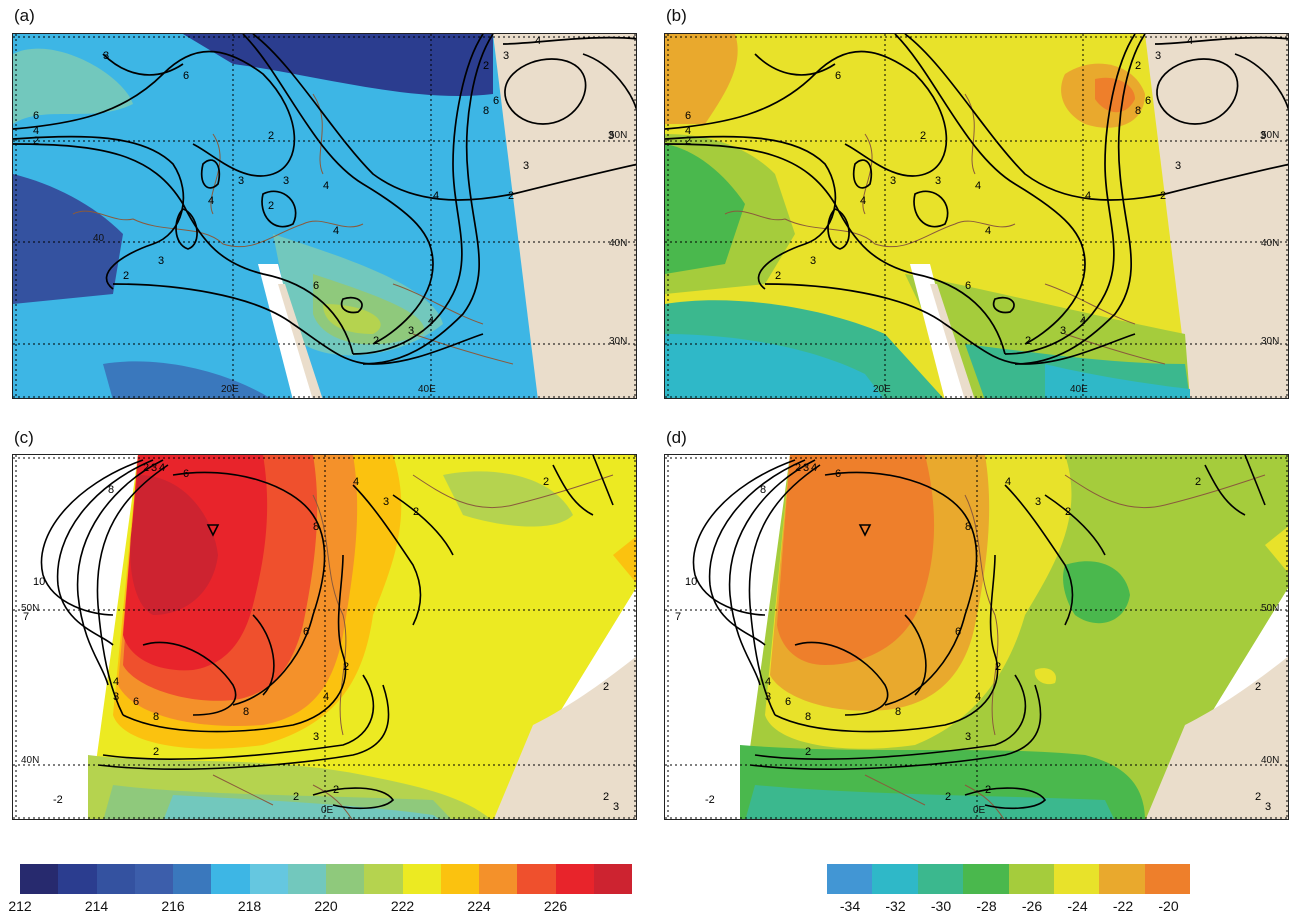  What do you see at coordinates (1077, 906) in the screenshot?
I see `colorbar-tick-label: -24` at bounding box center [1077, 906].